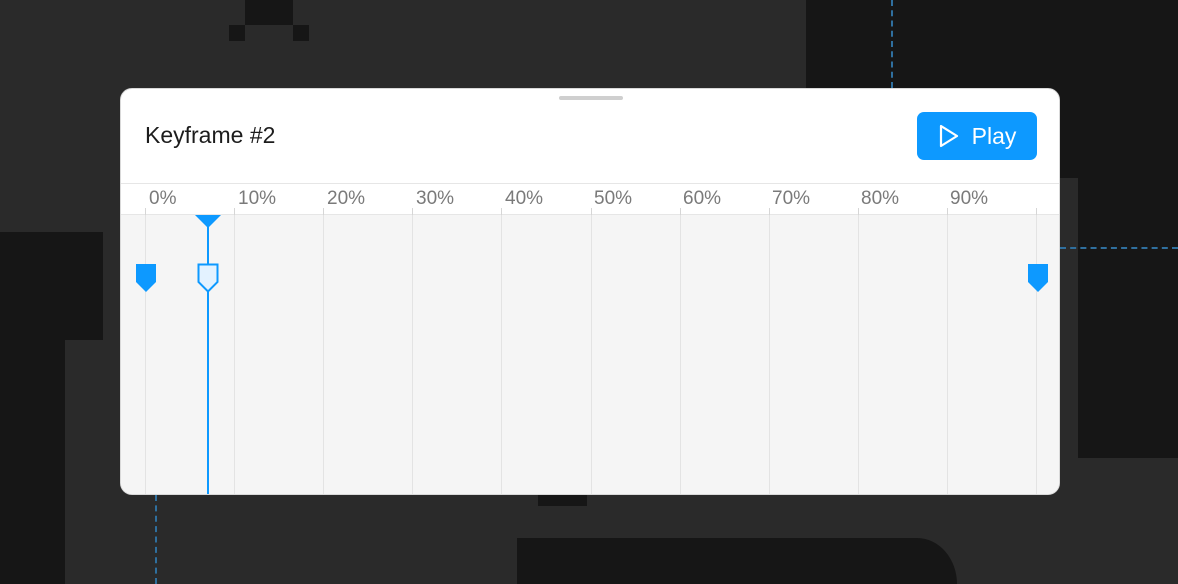 The width and height of the screenshot is (1178, 584). Describe the element at coordinates (524, 198) in the screenshot. I see `tick-label: 40%` at that location.